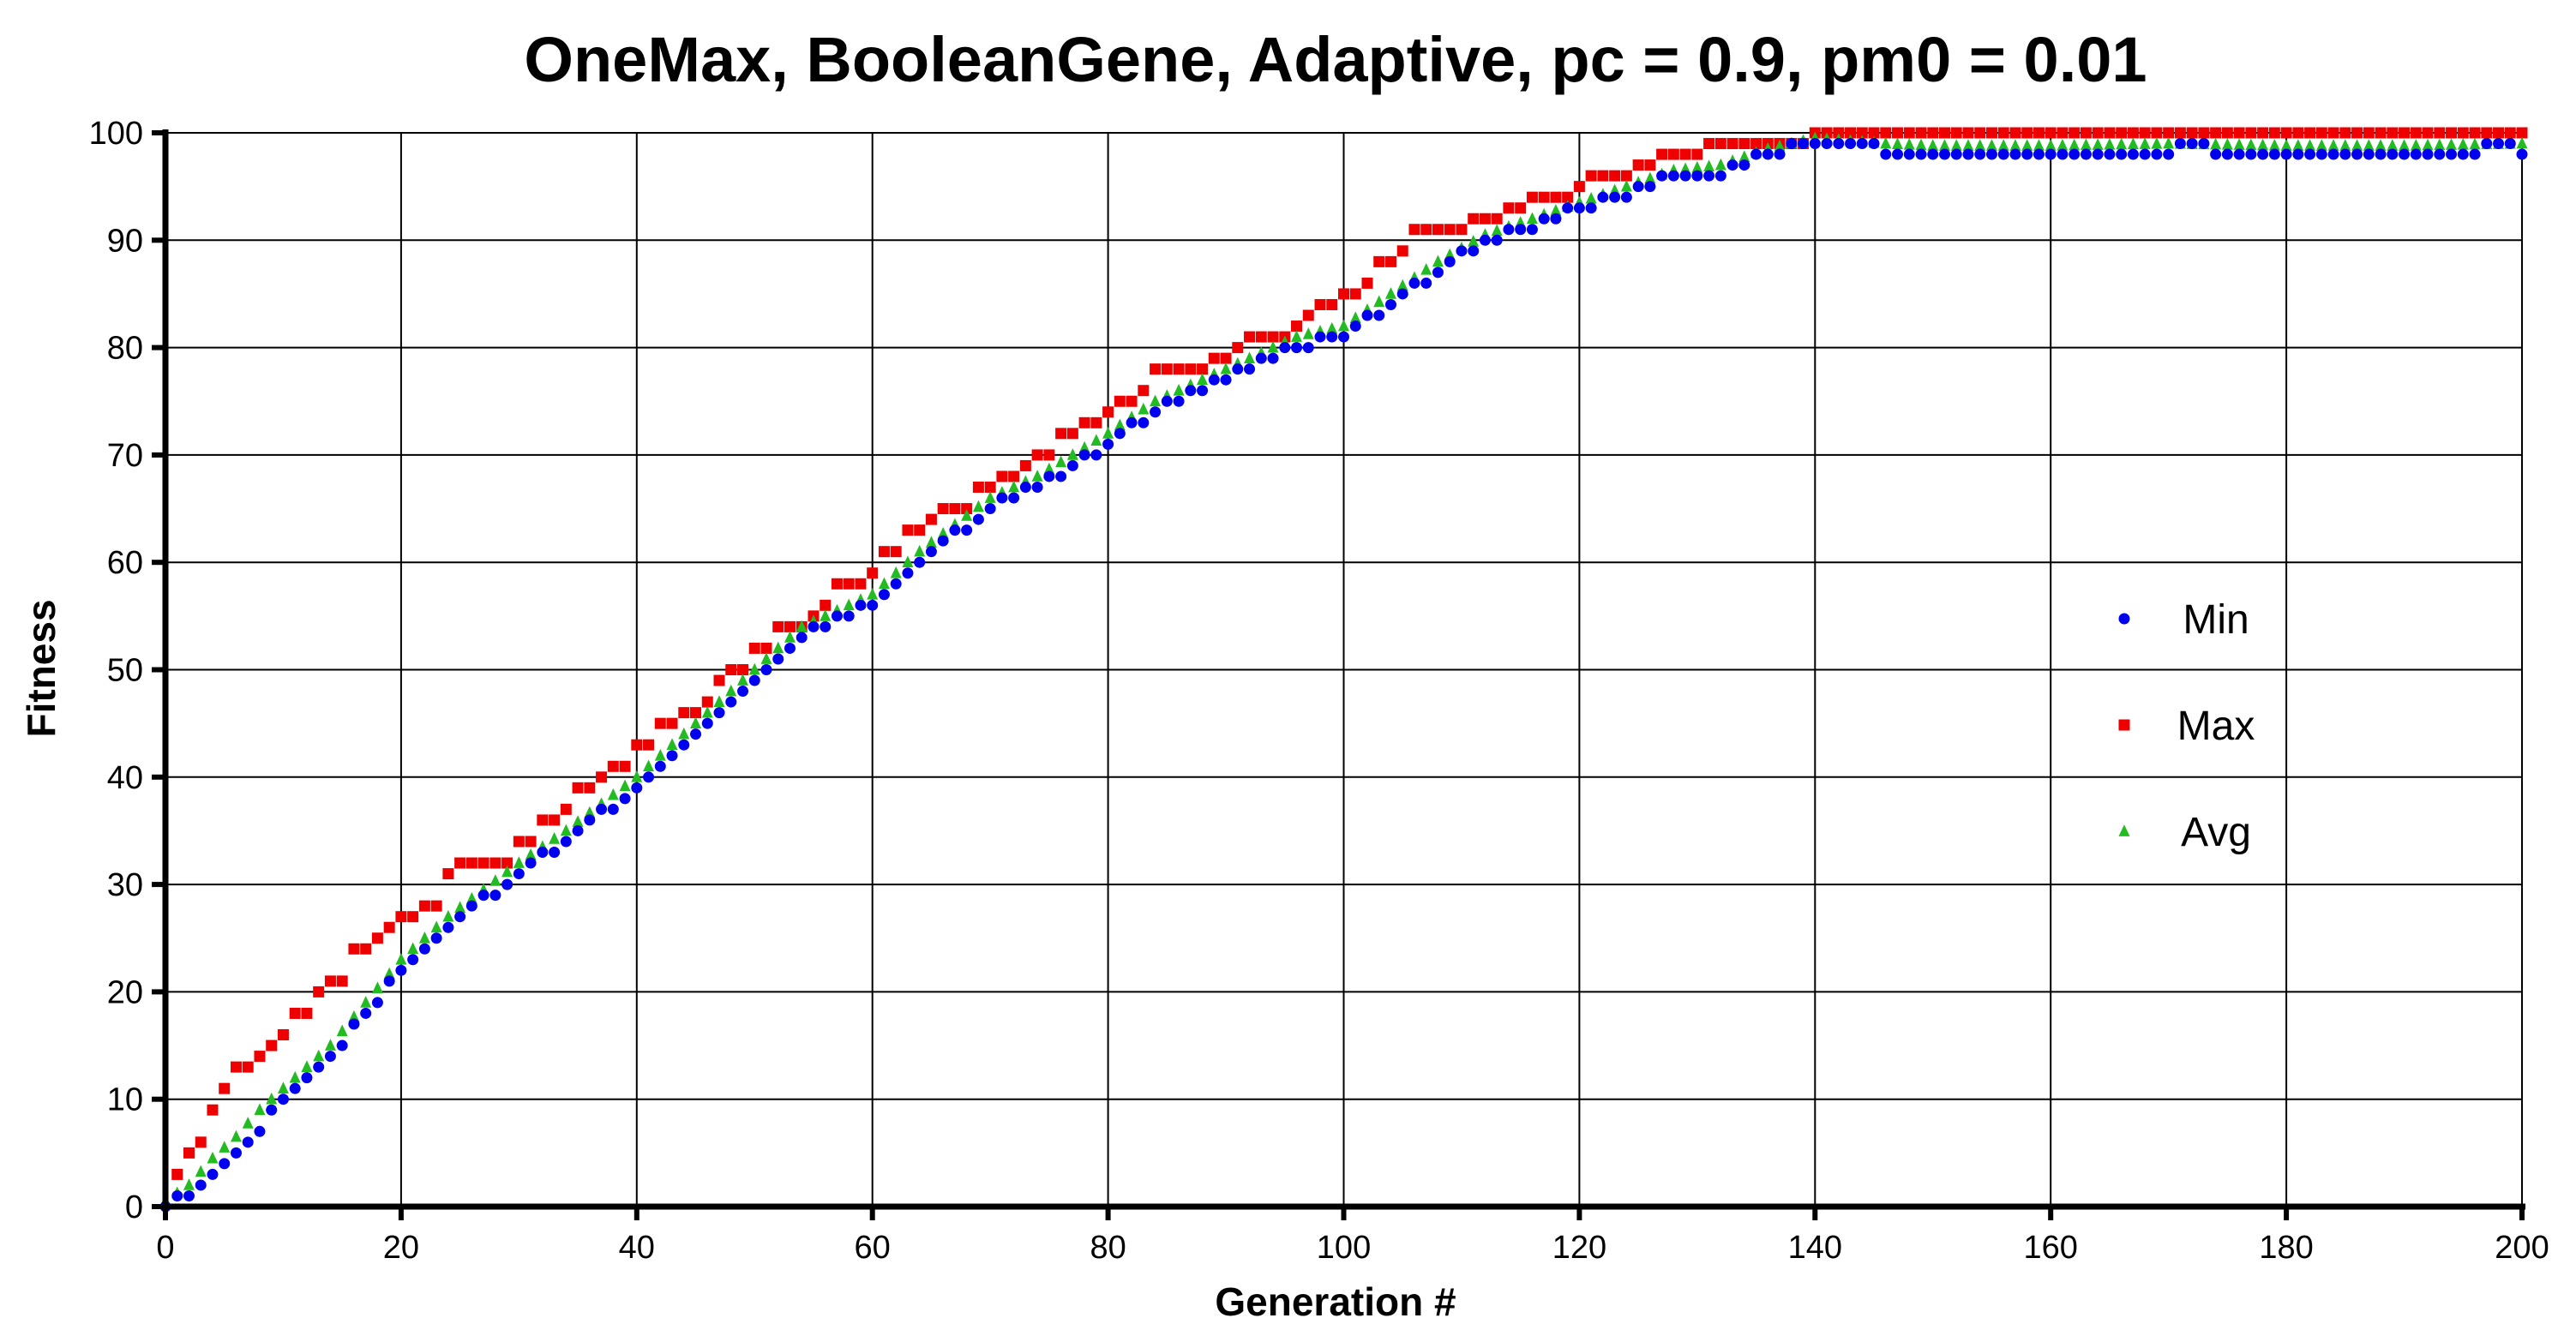 The width and height of the screenshot is (2576, 1336). I want to click on y-tick-label: 50, so click(125, 671).